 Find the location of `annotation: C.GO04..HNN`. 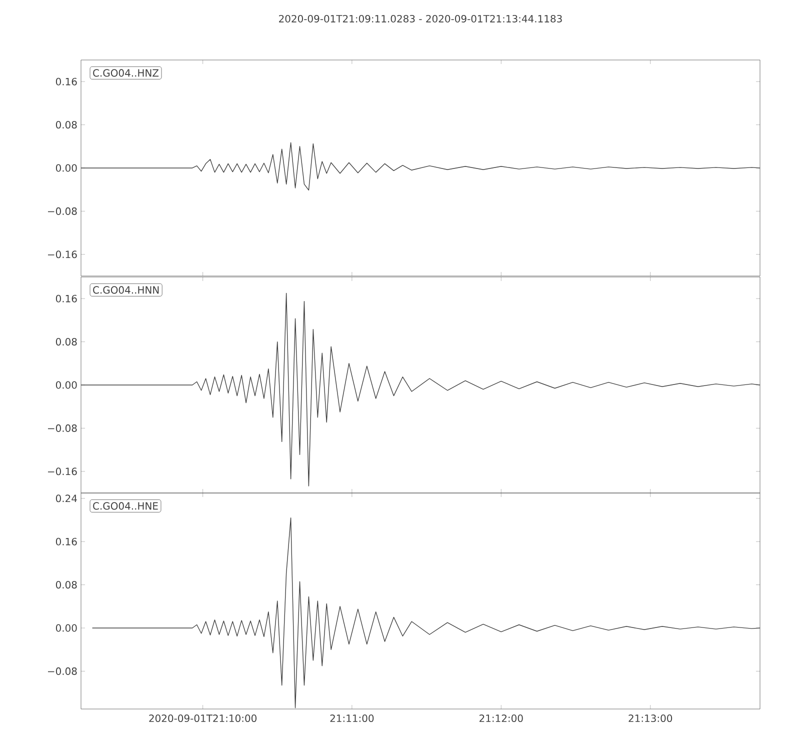

annotation: C.GO04..HNN is located at coordinates (126, 290).